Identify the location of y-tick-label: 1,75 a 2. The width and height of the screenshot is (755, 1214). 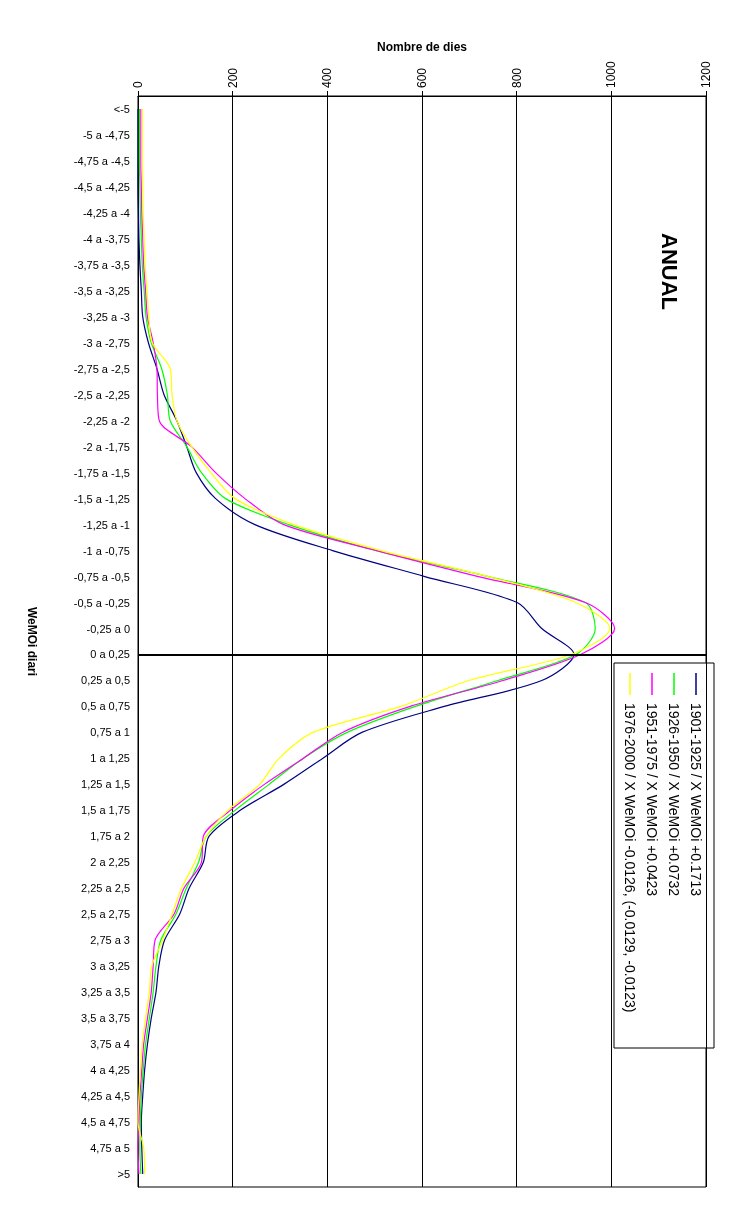
(110, 836).